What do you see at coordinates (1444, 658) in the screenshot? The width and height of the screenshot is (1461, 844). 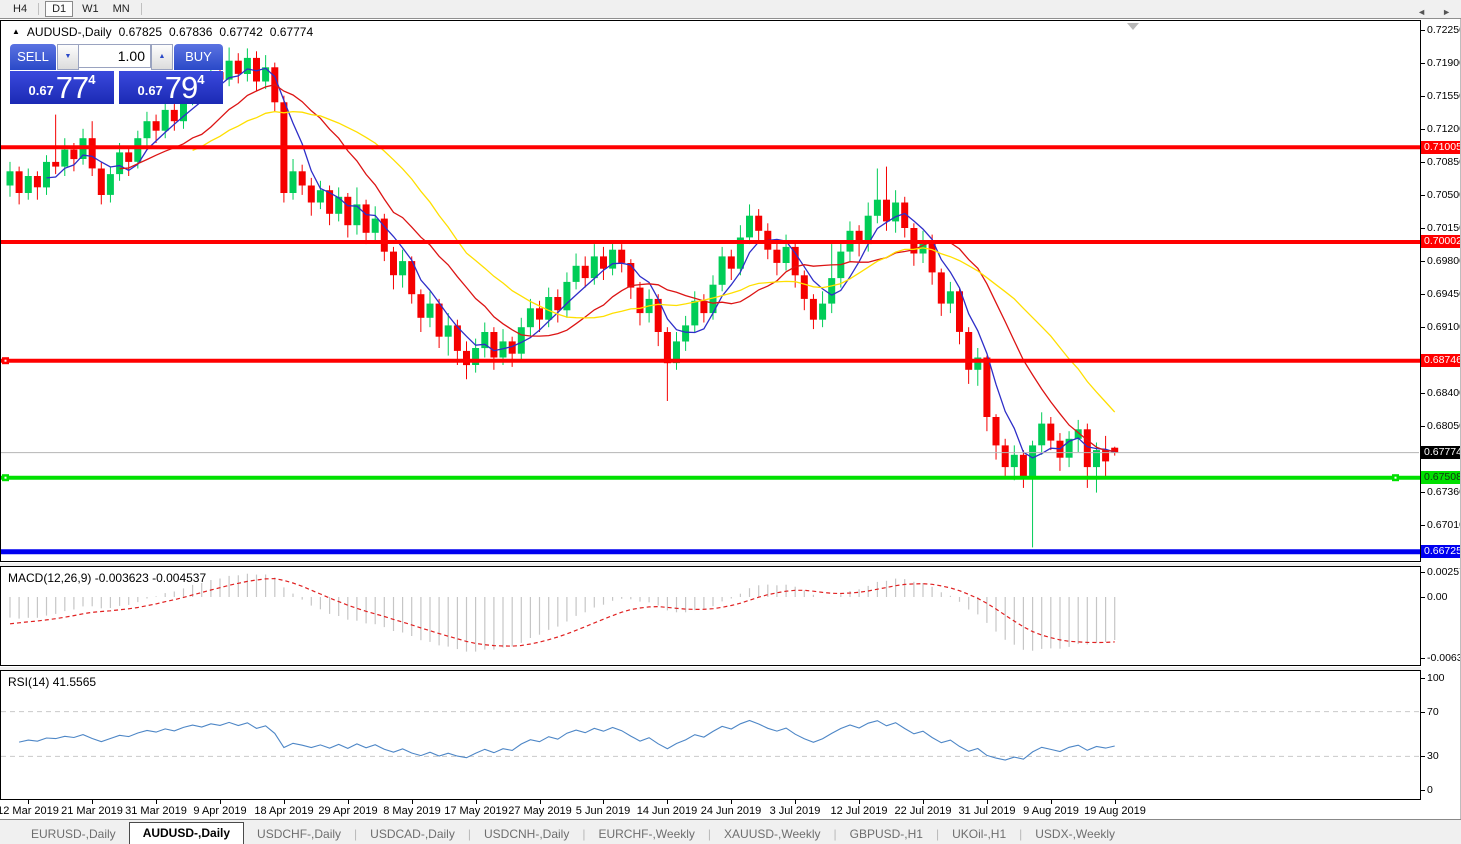 I see `macd-scale-label: -0.006326` at bounding box center [1444, 658].